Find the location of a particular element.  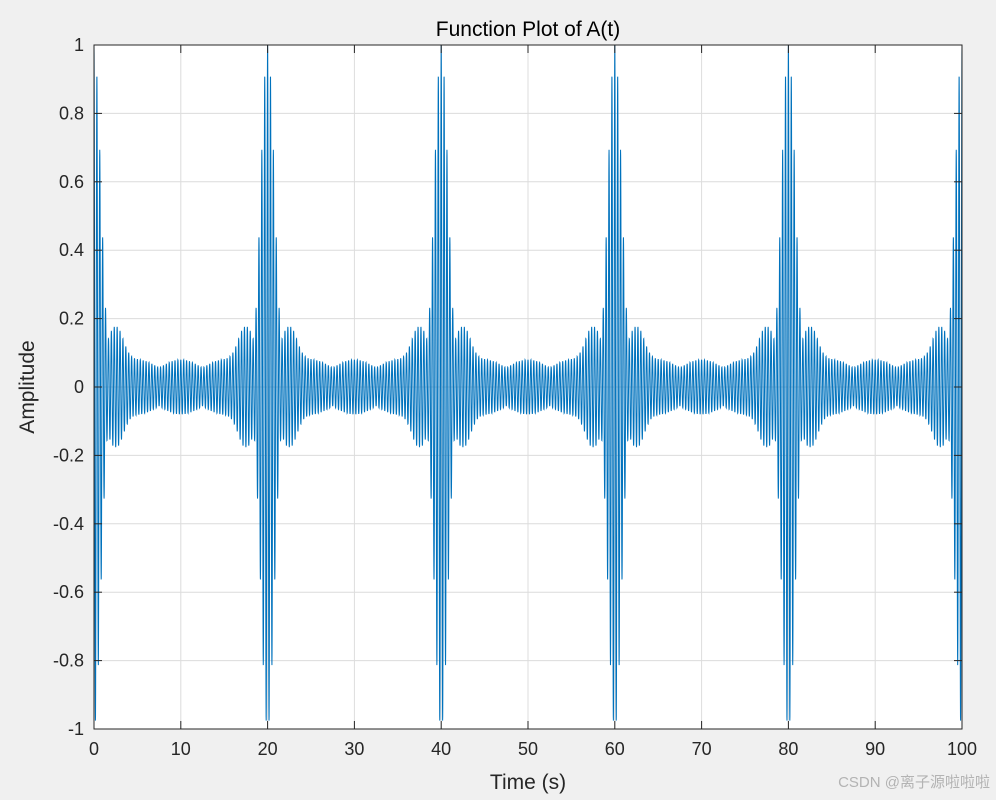

x-tick-label: 80 is located at coordinates (788, 749).